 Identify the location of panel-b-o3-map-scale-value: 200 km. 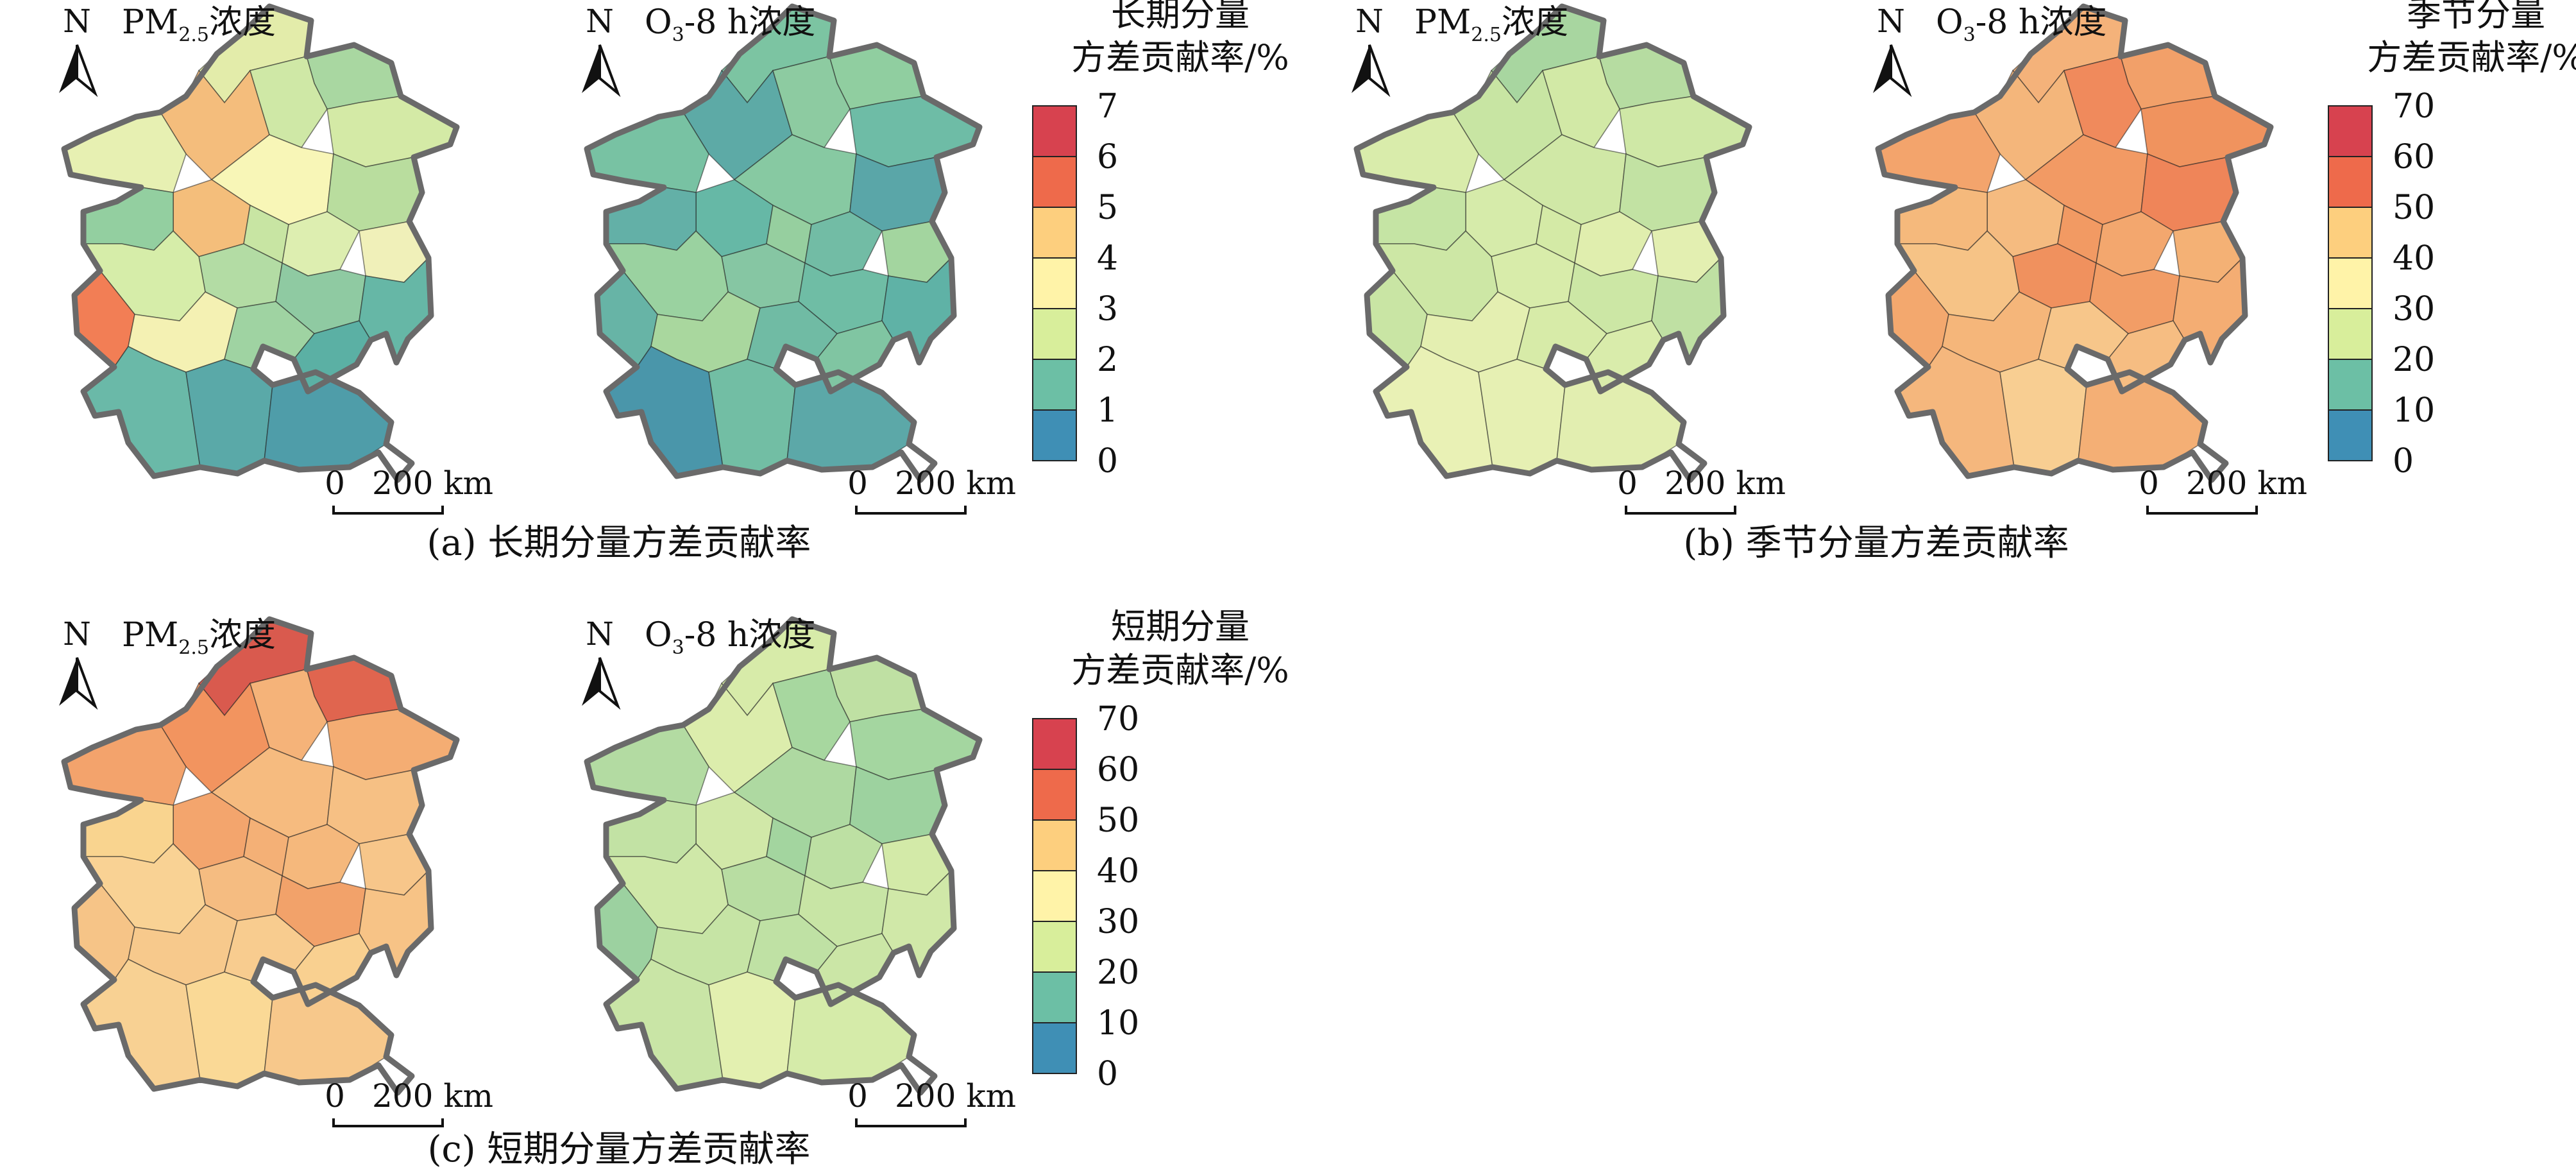
(2246, 483).